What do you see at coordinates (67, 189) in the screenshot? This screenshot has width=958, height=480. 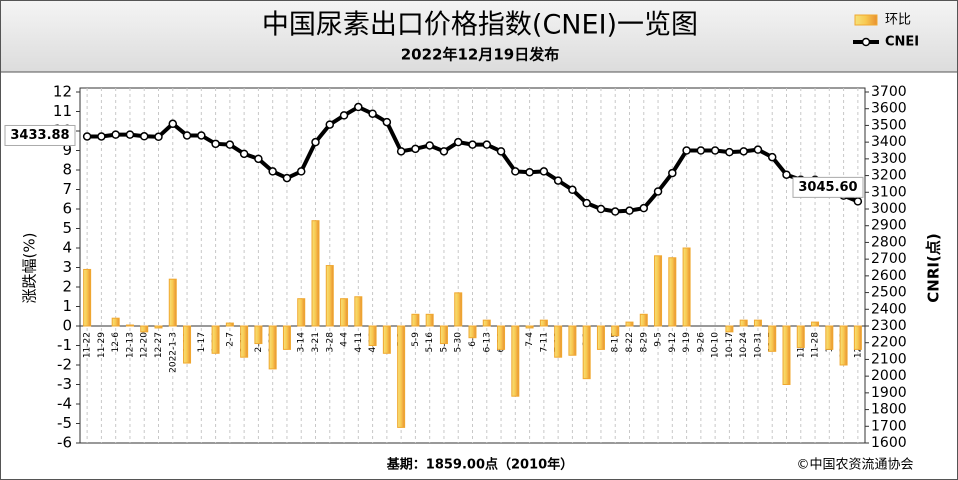 I see `y-tick-label: 7` at bounding box center [67, 189].